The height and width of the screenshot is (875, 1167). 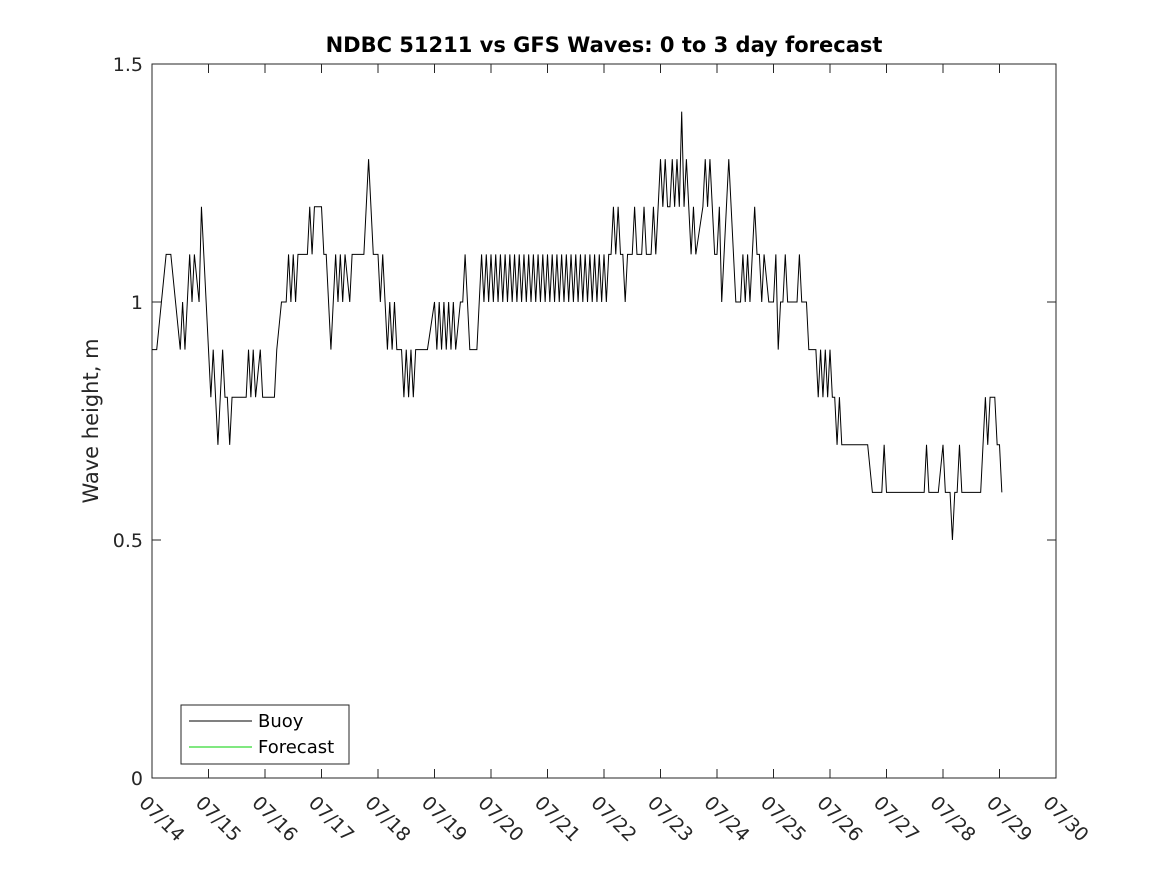 I want to click on x-tick-label: 07/19, so click(x=444, y=819).